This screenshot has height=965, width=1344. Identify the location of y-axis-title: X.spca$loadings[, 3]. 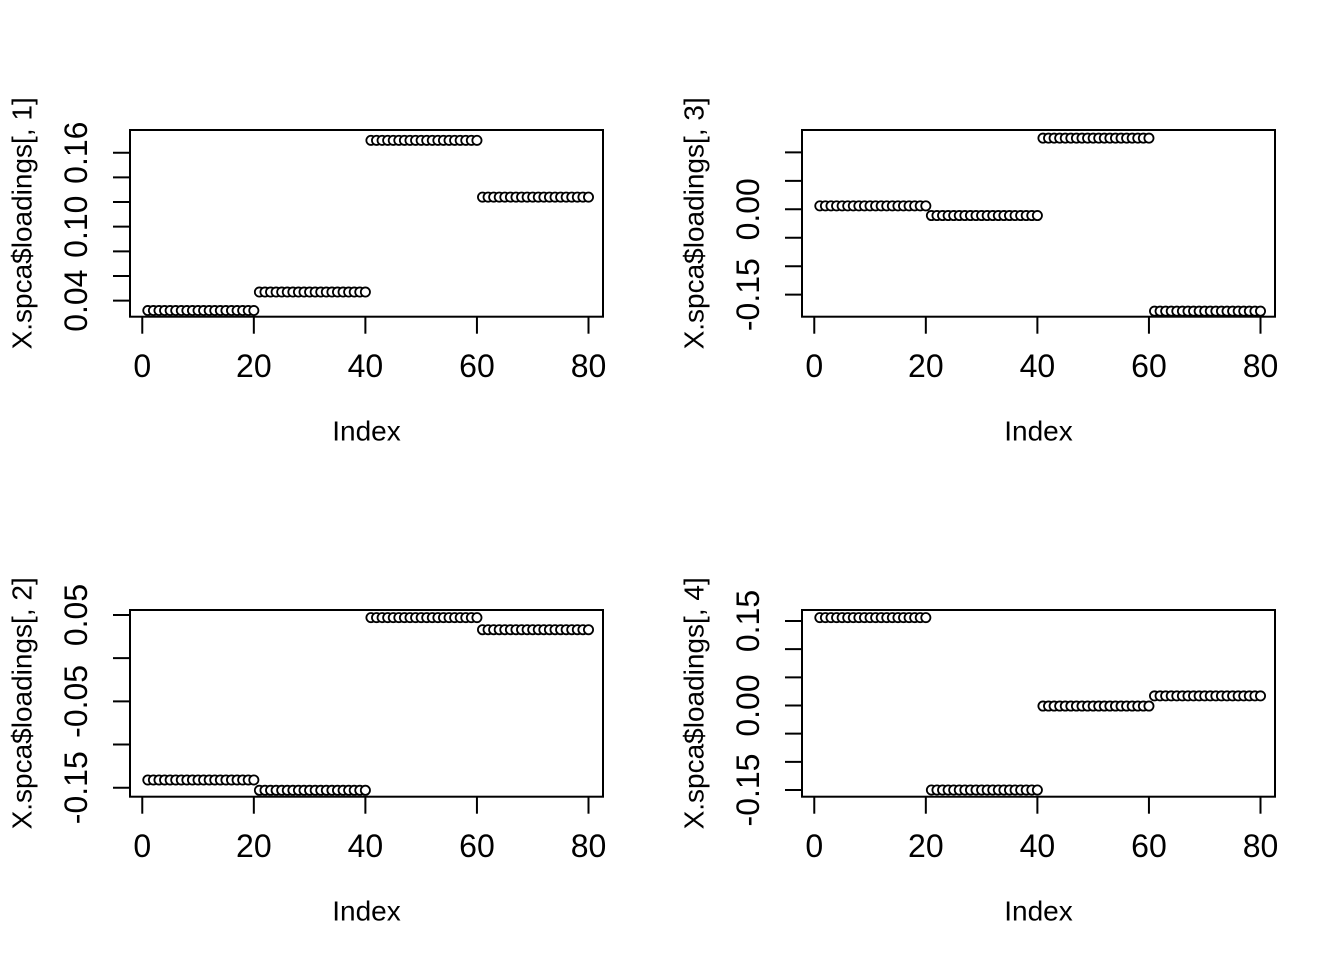
(694, 223).